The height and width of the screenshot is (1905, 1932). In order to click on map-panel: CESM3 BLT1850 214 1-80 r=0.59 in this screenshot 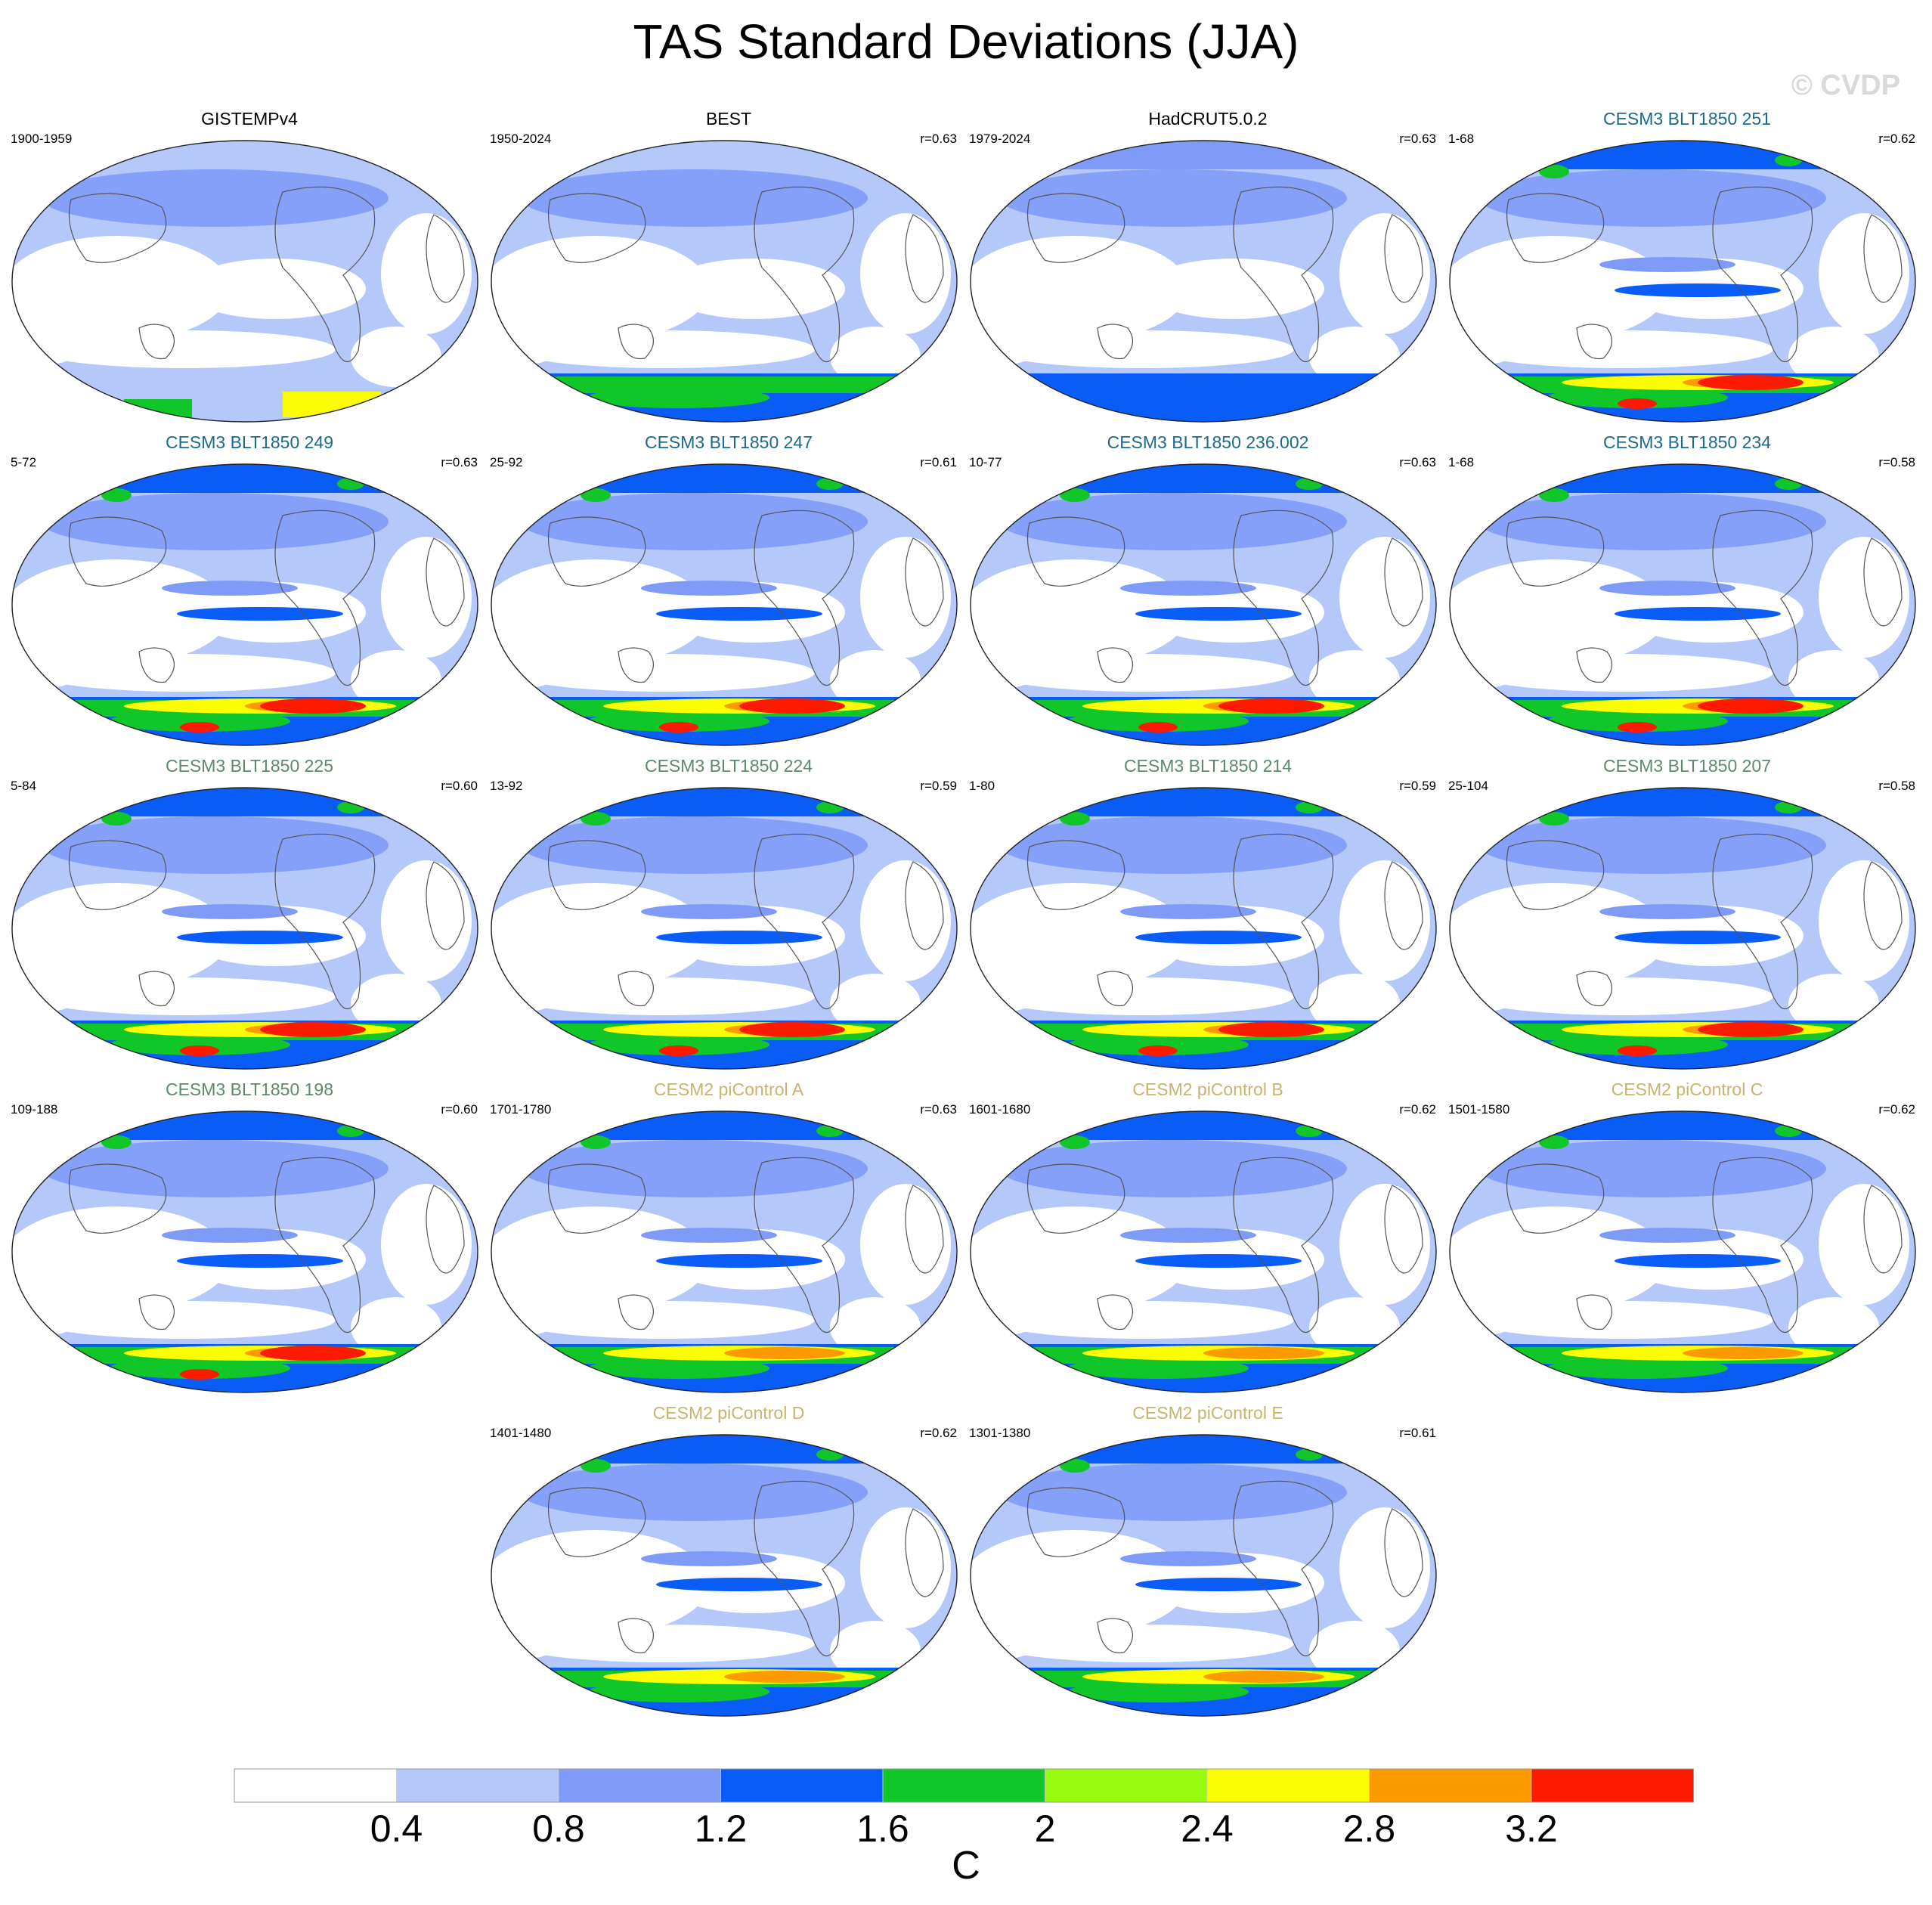, I will do `click(1208, 914)`.